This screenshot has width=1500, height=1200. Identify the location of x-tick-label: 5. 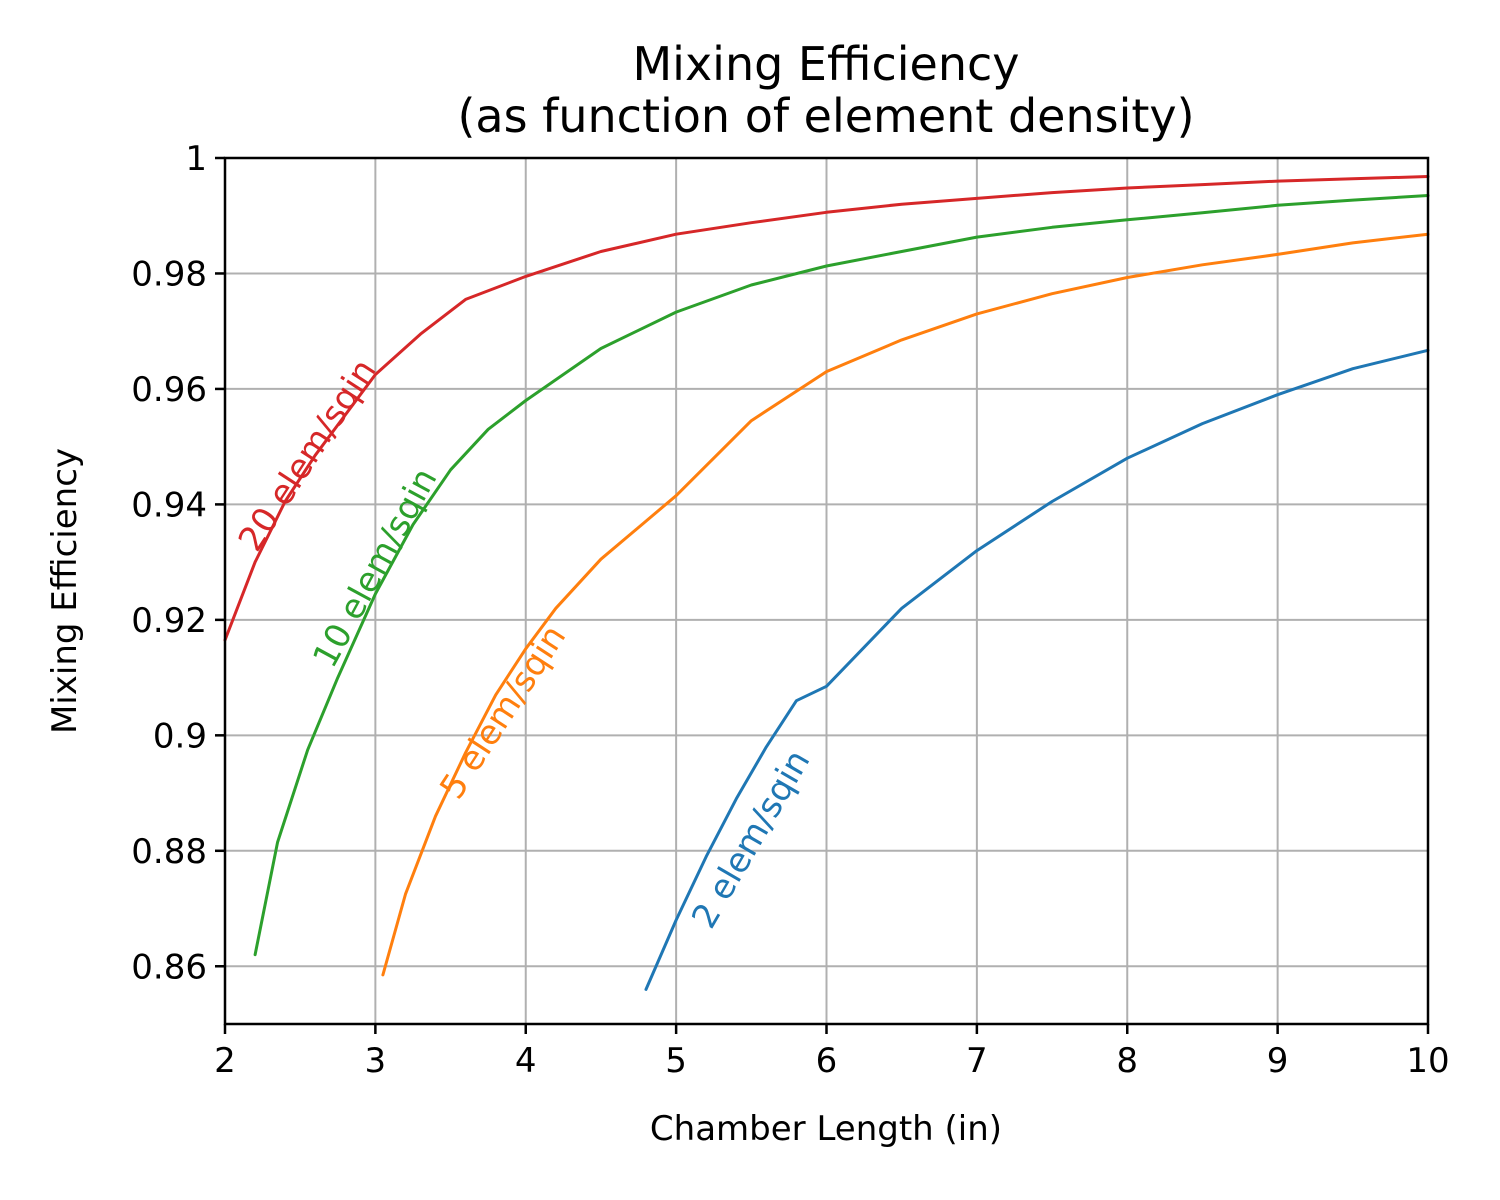
(676, 1061).